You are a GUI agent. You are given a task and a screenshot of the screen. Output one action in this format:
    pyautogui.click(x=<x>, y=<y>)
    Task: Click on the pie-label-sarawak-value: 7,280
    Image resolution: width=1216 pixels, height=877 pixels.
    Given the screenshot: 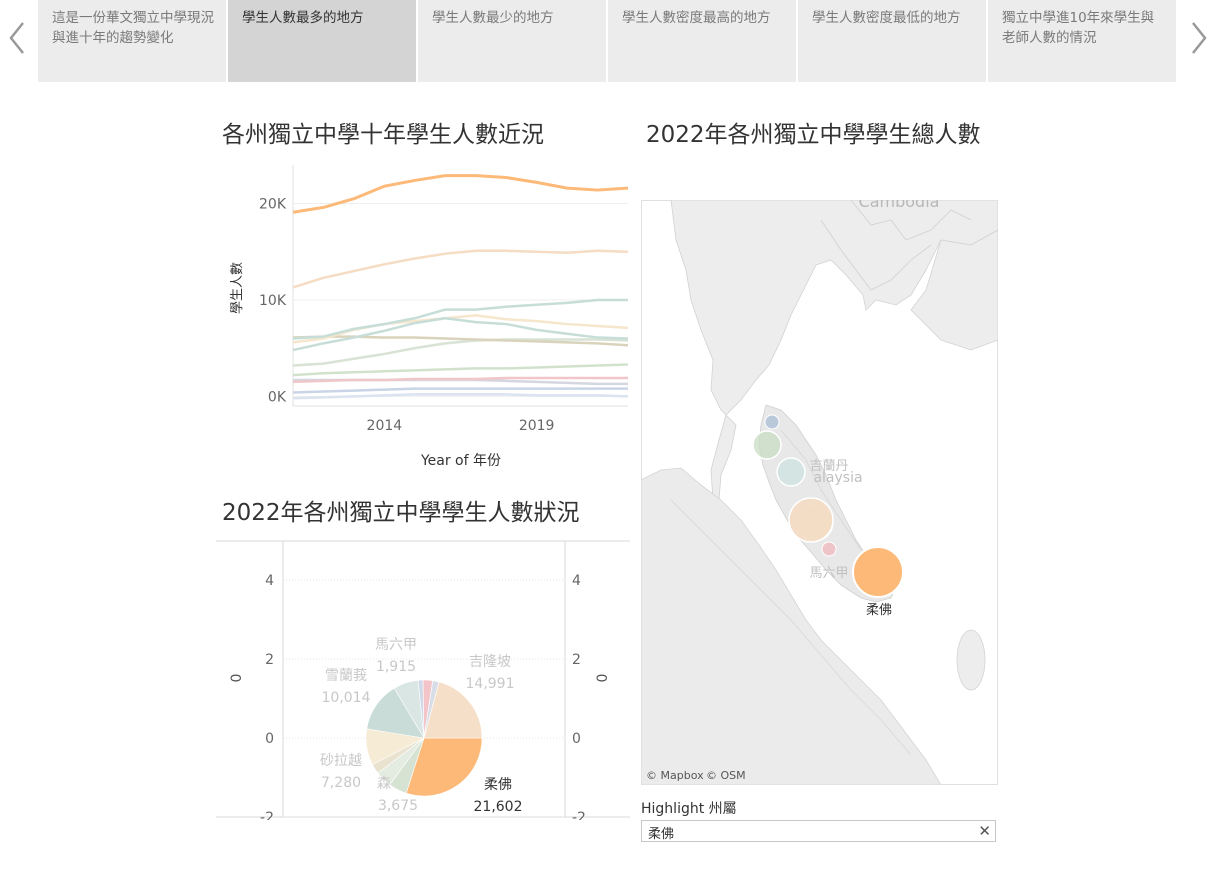 What is the action you would take?
    pyautogui.click(x=341, y=783)
    